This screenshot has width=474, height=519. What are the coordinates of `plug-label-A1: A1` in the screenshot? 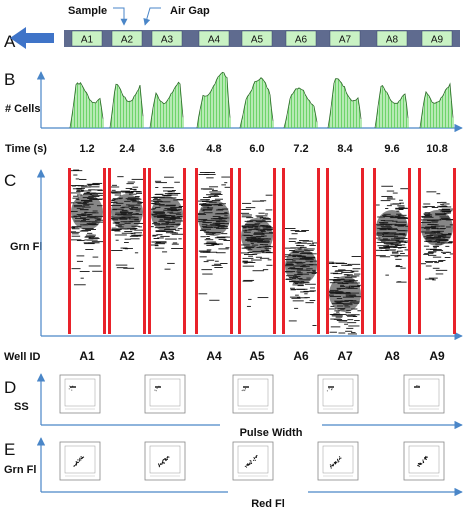 It's located at (87, 40).